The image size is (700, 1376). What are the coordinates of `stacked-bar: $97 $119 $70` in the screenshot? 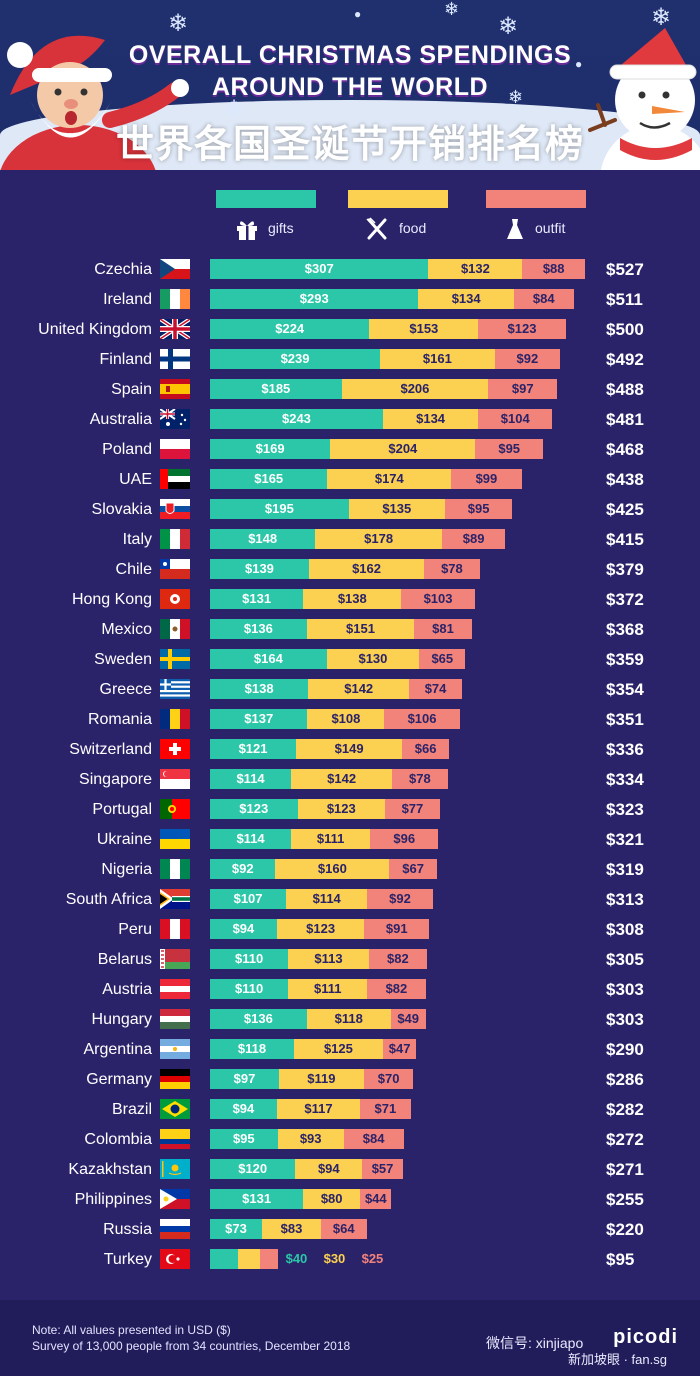 It's located at (312, 1079).